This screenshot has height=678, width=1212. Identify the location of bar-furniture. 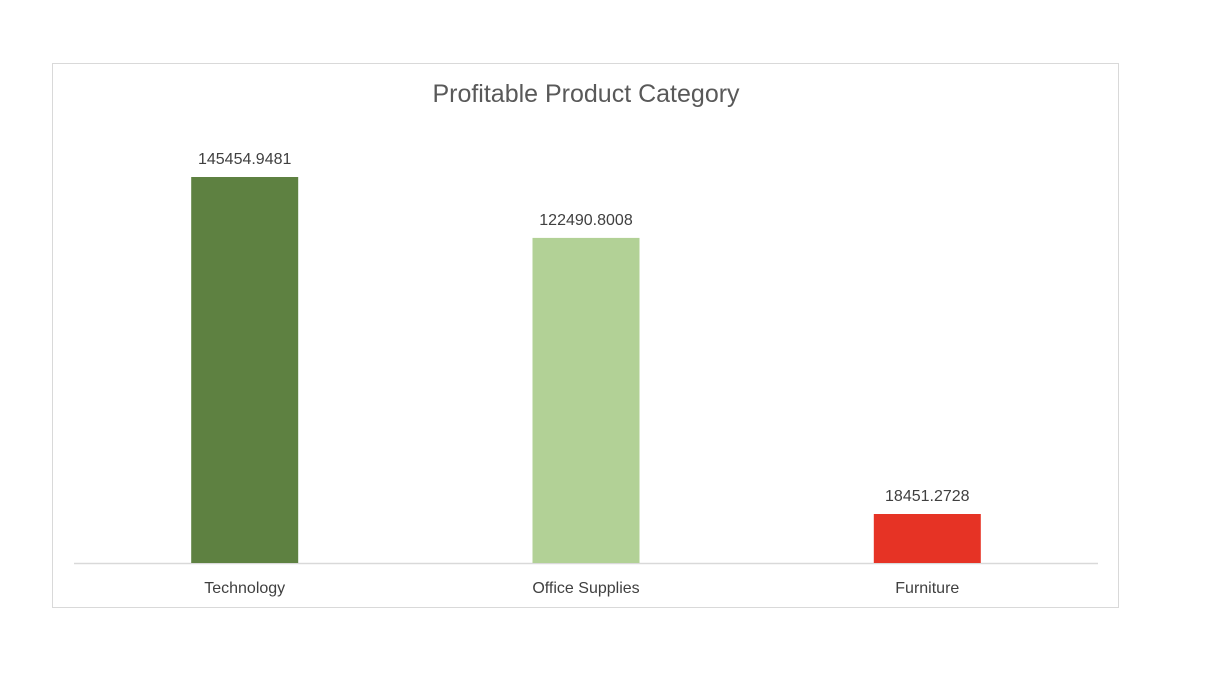
(927, 538).